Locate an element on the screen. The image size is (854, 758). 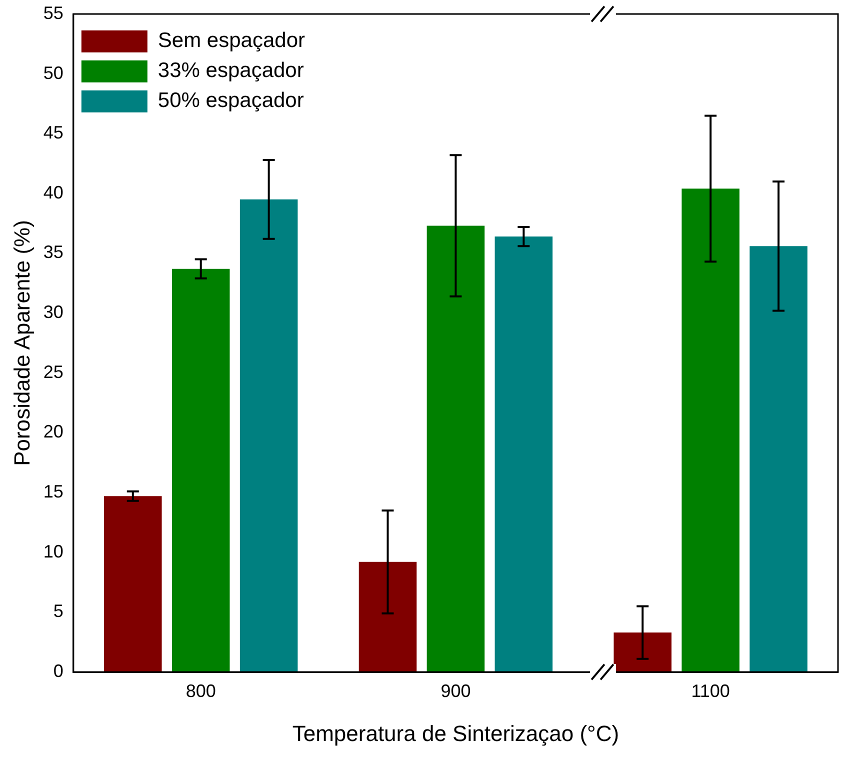
y-tick-label: 20 is located at coordinates (53, 432).